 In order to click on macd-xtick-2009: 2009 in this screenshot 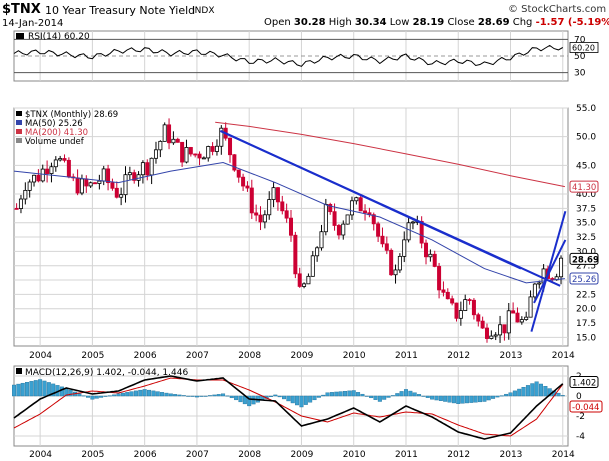, I will do `click(301, 455)`.